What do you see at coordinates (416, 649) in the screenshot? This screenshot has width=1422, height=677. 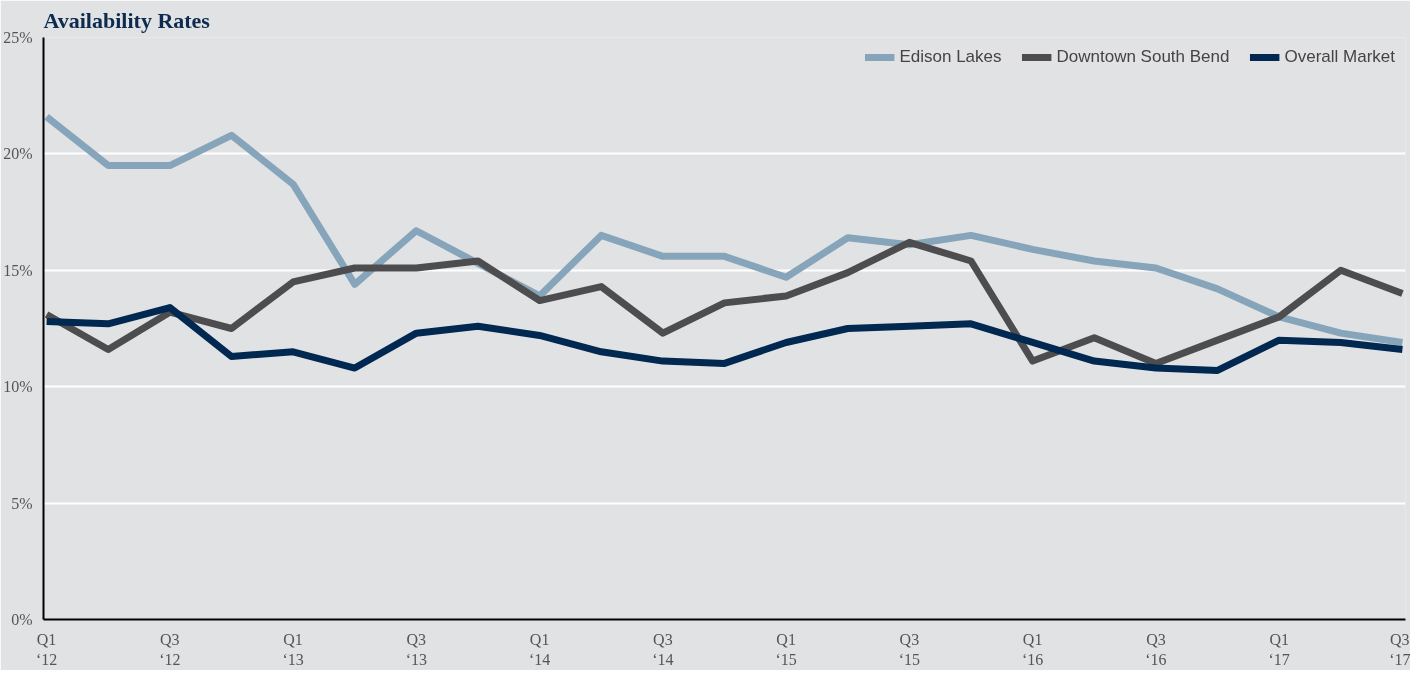 I see `x-tick-label: Q3 ‘13` at bounding box center [416, 649].